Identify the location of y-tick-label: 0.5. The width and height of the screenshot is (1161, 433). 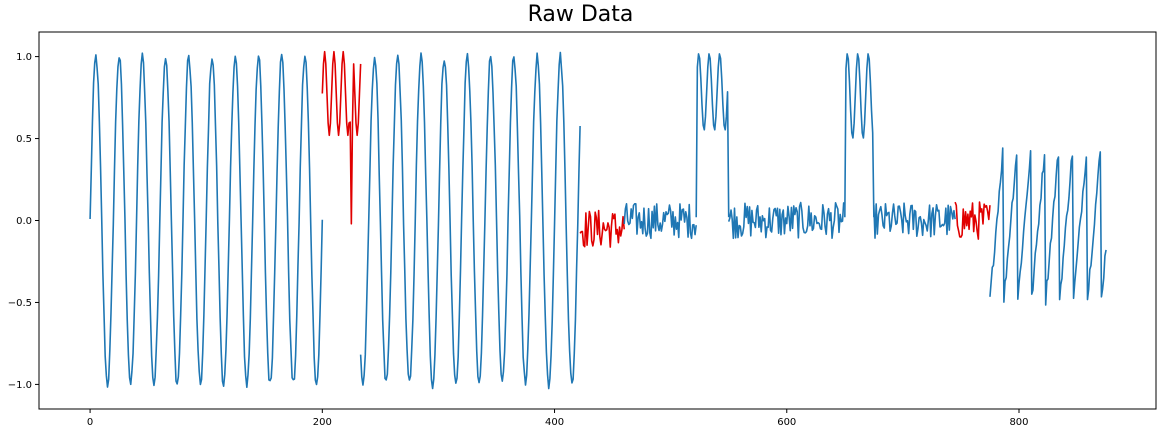
(24, 139).